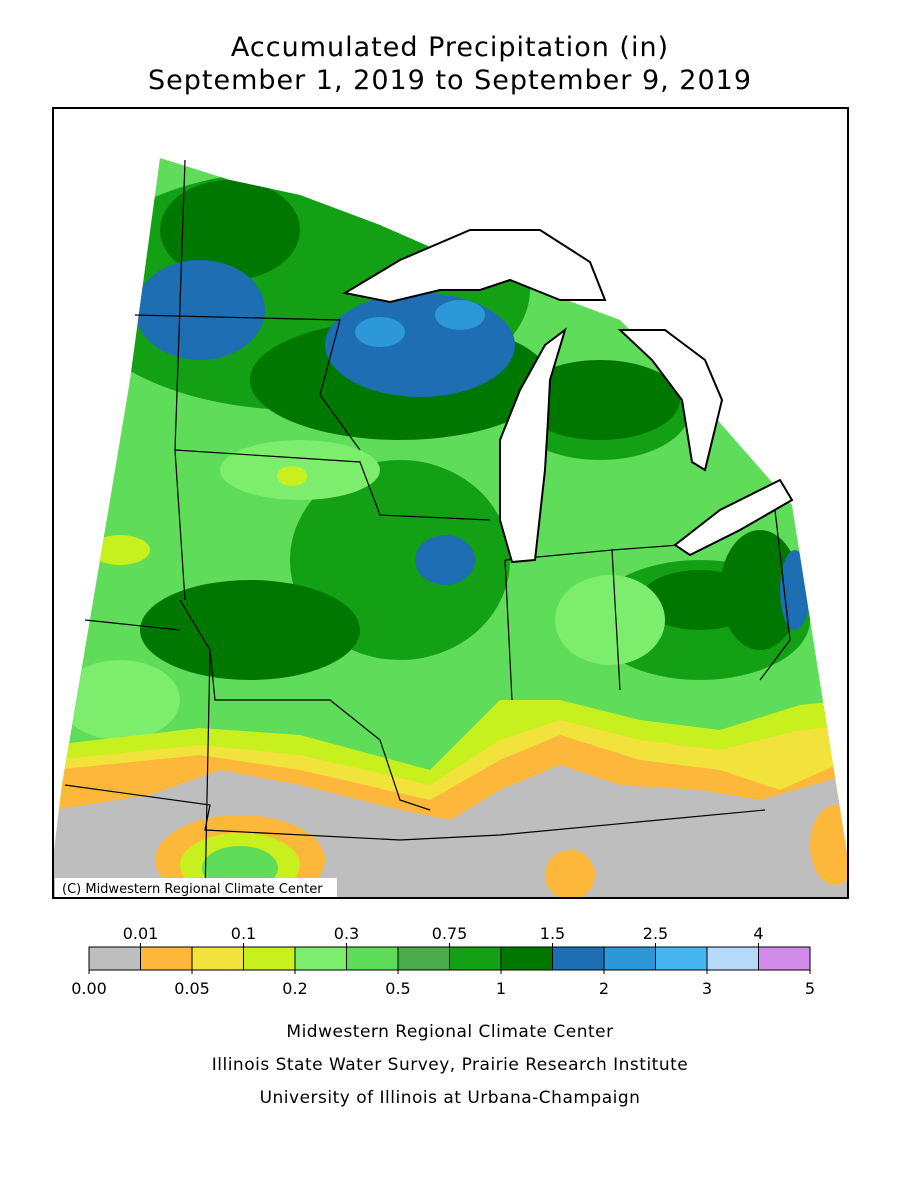 The image size is (900, 1200). I want to click on legend-label: 5, so click(810, 988).